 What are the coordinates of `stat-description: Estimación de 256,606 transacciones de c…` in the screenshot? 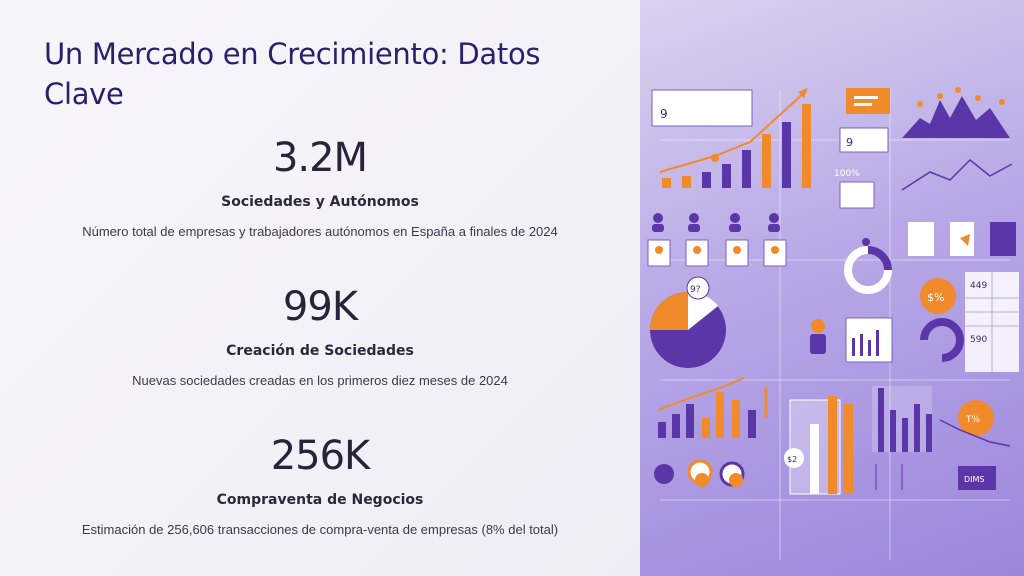 It's located at (320, 529).